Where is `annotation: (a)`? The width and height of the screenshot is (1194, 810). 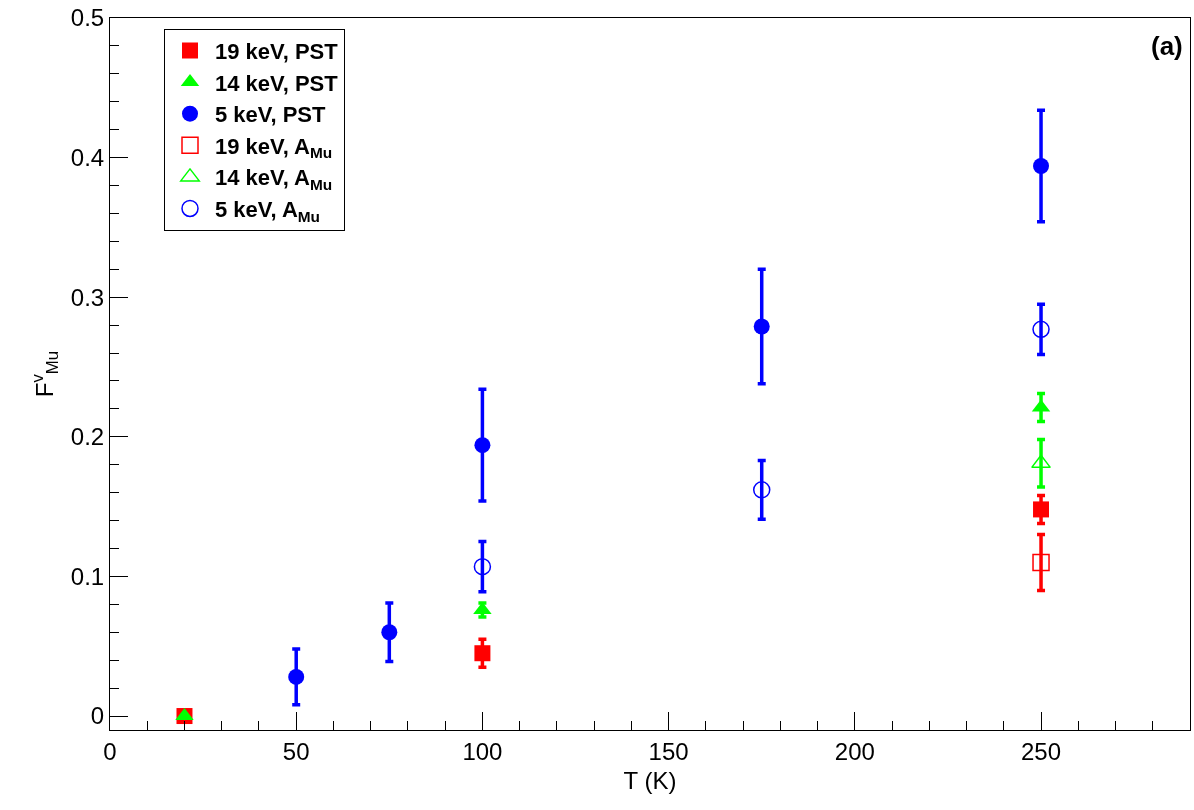
annotation: (a) is located at coordinates (1167, 46).